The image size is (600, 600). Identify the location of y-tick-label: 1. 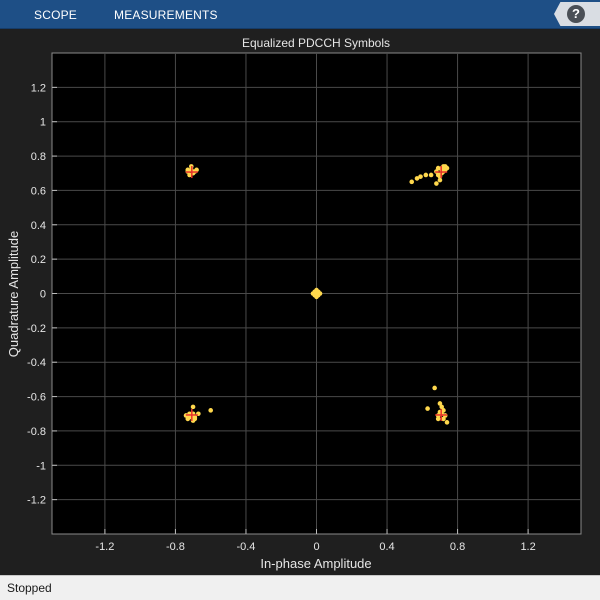
(43, 123).